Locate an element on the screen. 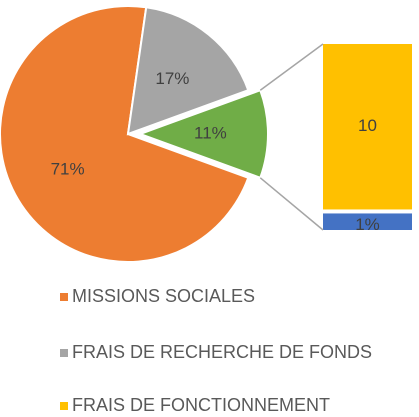  legend-label: FRAIS DE RECHERCHE DE FONDS is located at coordinates (222, 352).